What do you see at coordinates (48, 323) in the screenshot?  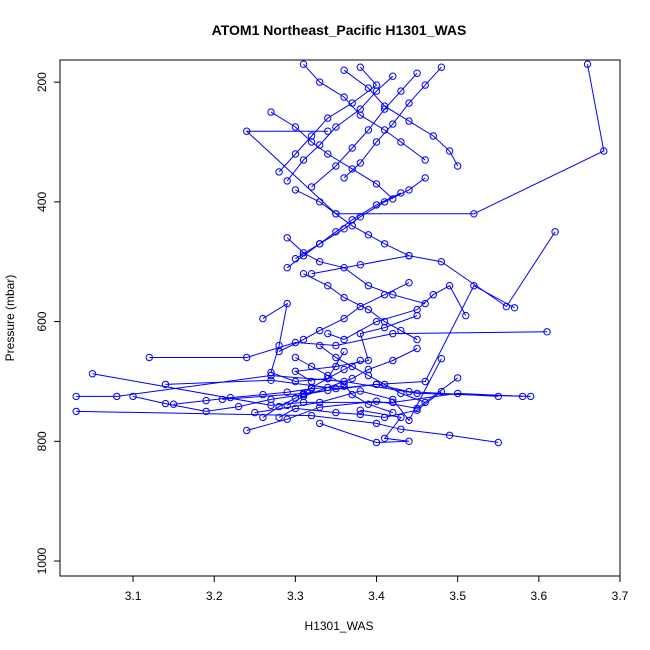 I see `y-axis: 200 400 600 800 1000` at bounding box center [48, 323].